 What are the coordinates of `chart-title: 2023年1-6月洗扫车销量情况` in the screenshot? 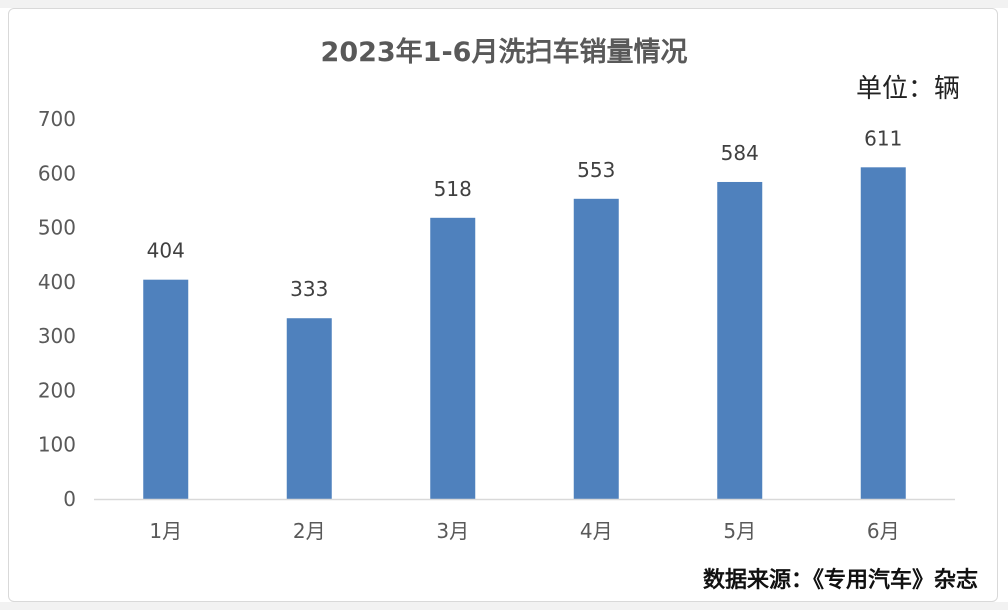 It's located at (504, 52).